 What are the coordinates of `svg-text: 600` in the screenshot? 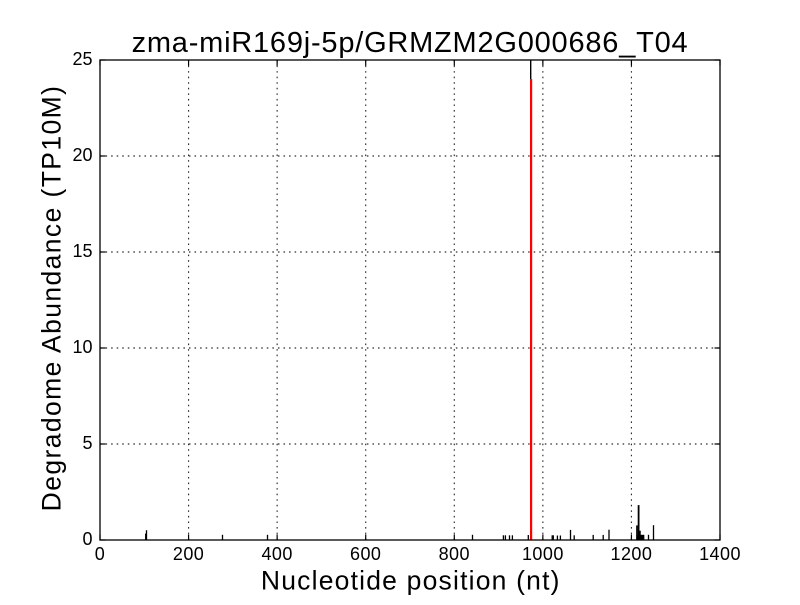 It's located at (365, 554).